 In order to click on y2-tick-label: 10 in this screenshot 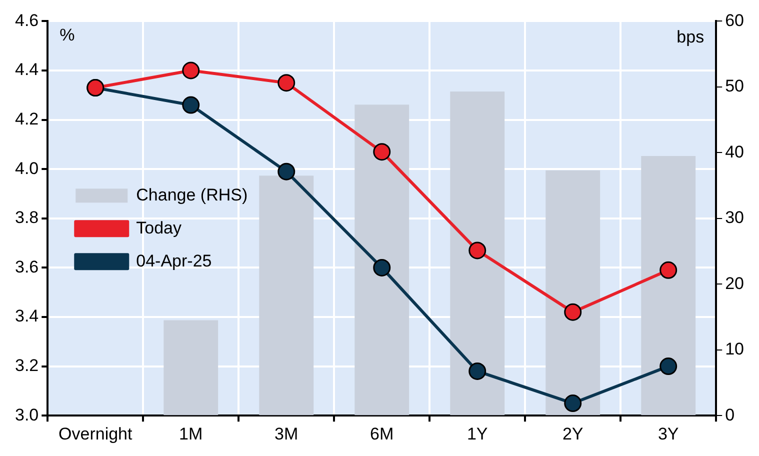, I will do `click(734, 349)`.